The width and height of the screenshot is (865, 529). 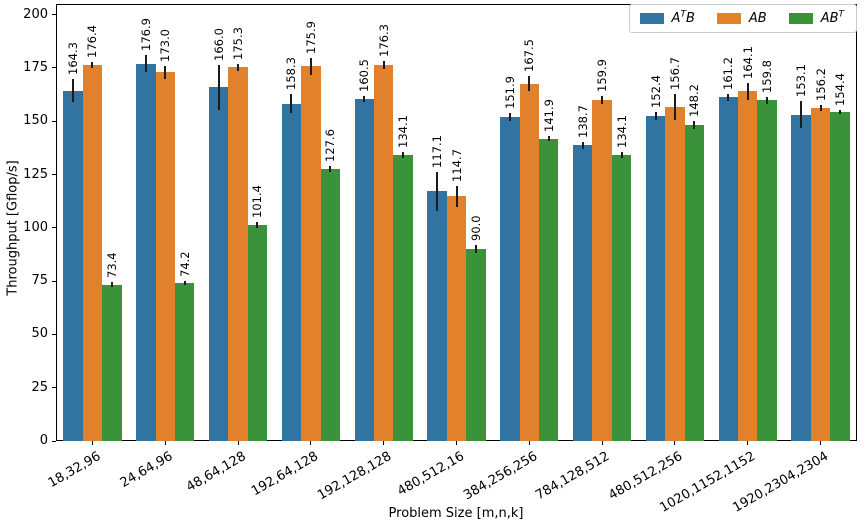 I want to click on bar-value-label: 127.6, so click(x=330, y=145).